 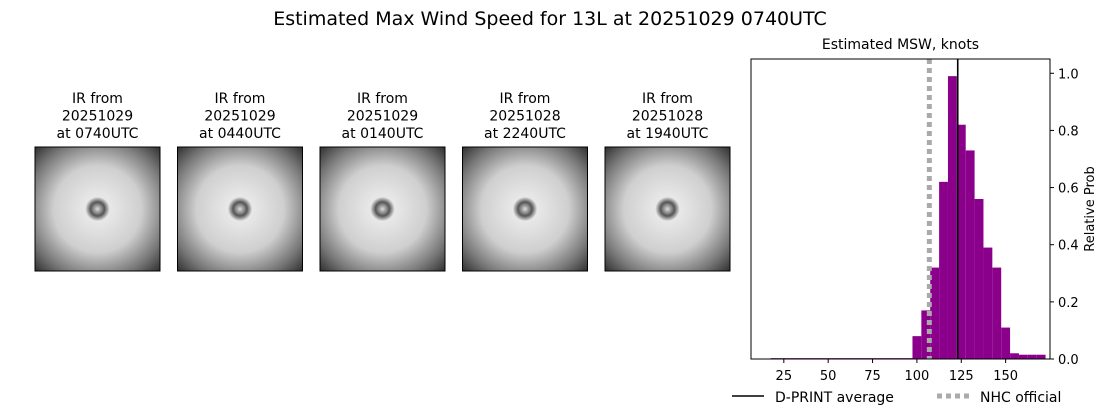 What do you see at coordinates (900, 45) in the screenshot?
I see `chart-title: Estimated MSW, knots` at bounding box center [900, 45].